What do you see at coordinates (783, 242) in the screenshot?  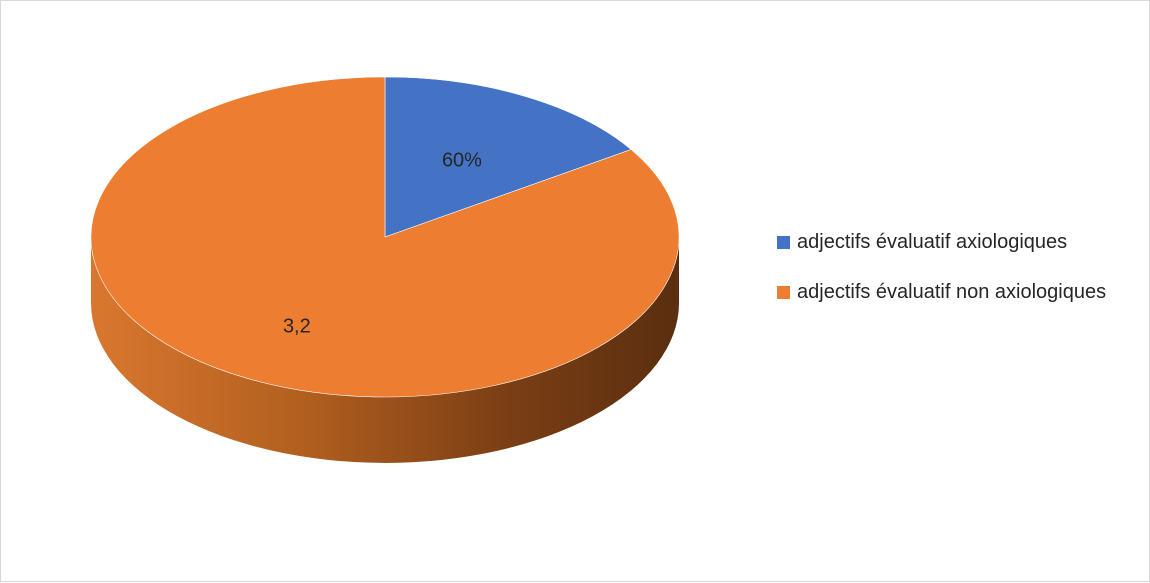 I see `legend-swatch-axiologiques` at bounding box center [783, 242].